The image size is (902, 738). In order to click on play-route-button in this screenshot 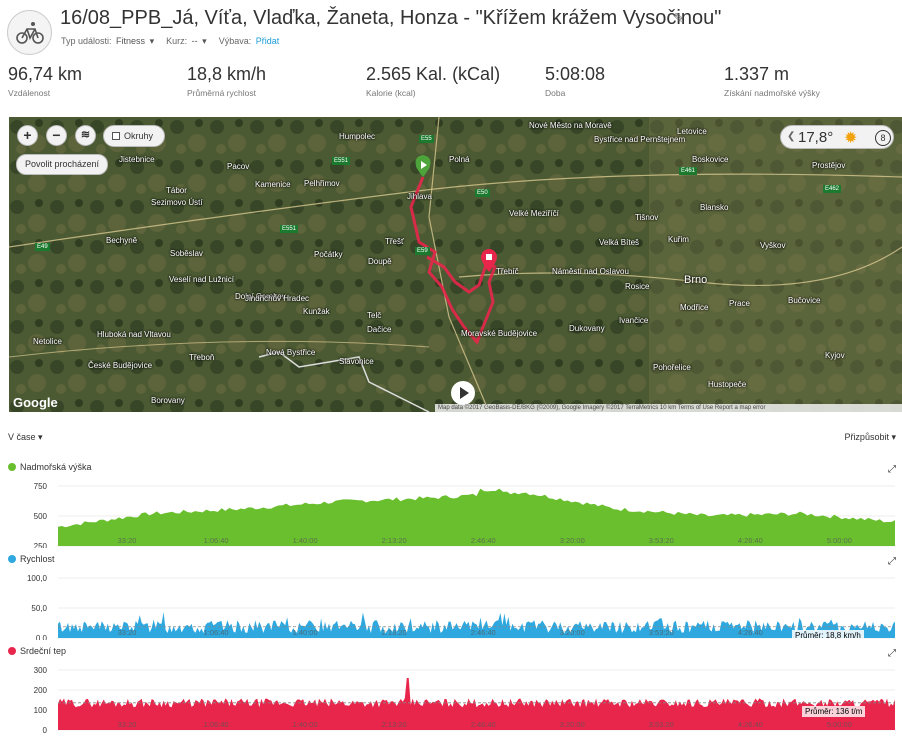, I will do `click(463, 393)`.